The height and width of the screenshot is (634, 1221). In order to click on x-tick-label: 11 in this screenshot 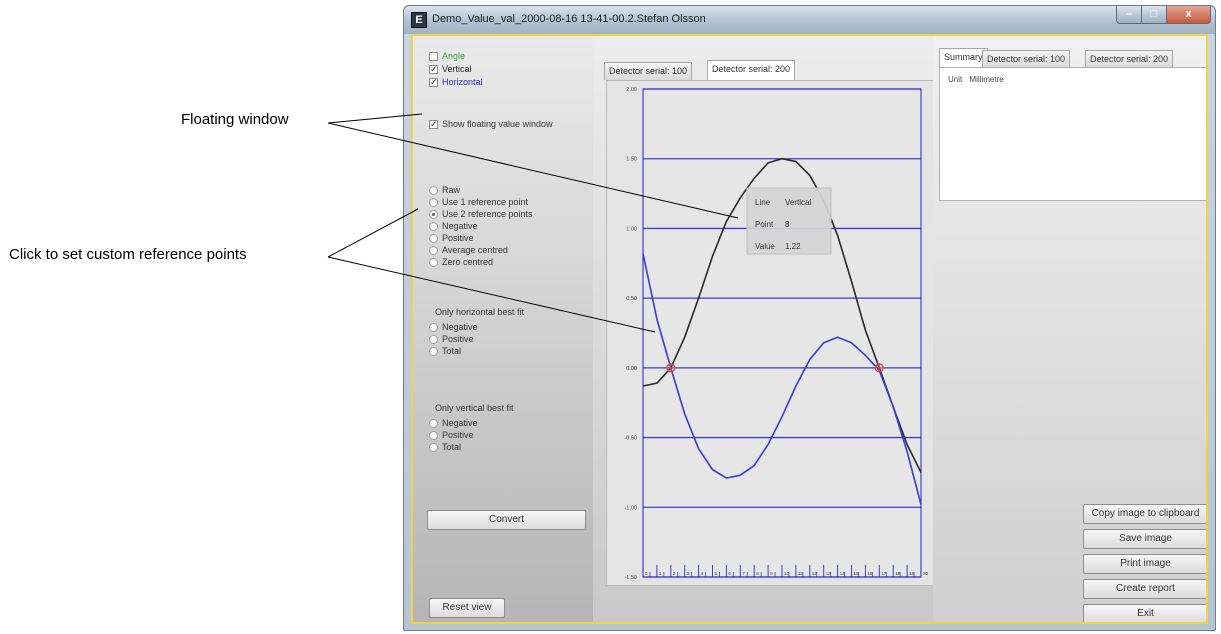, I will do `click(800, 573)`.